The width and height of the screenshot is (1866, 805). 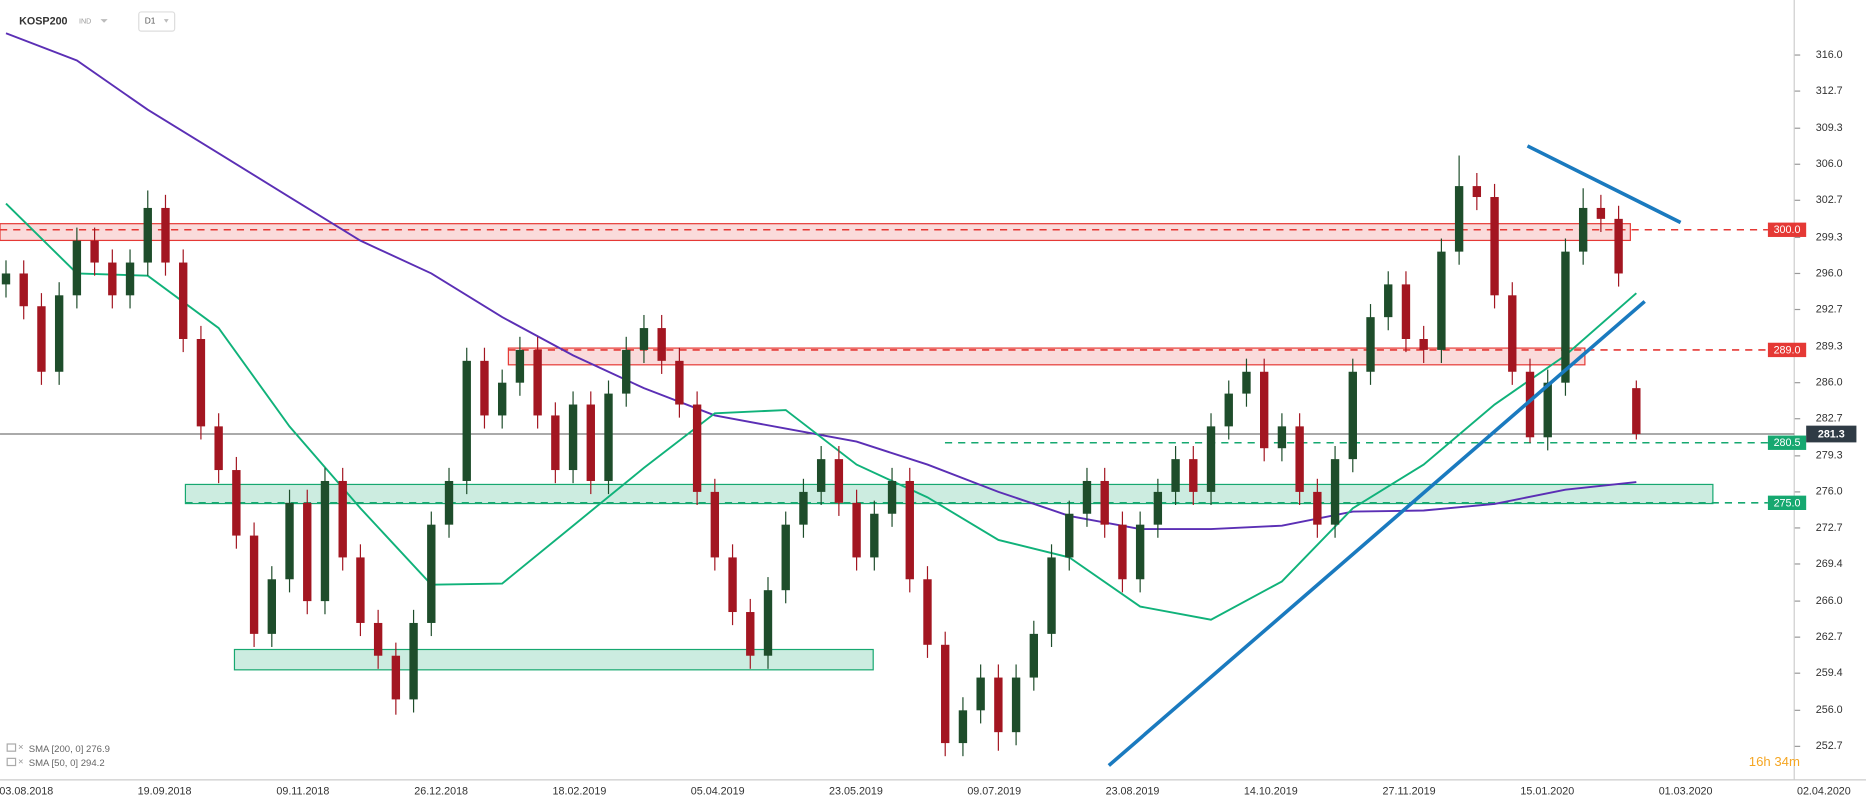 What do you see at coordinates (1271, 792) in the screenshot?
I see `x-tick-label: 14.10.2019` at bounding box center [1271, 792].